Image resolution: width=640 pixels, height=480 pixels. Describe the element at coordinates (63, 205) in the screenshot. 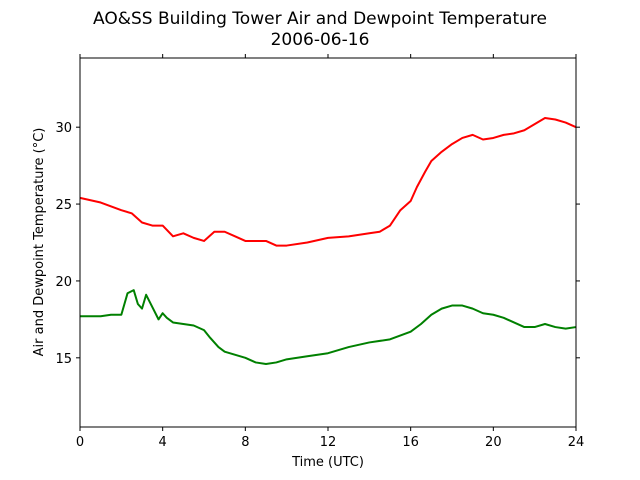

I see `y-tick-label: 25` at that location.